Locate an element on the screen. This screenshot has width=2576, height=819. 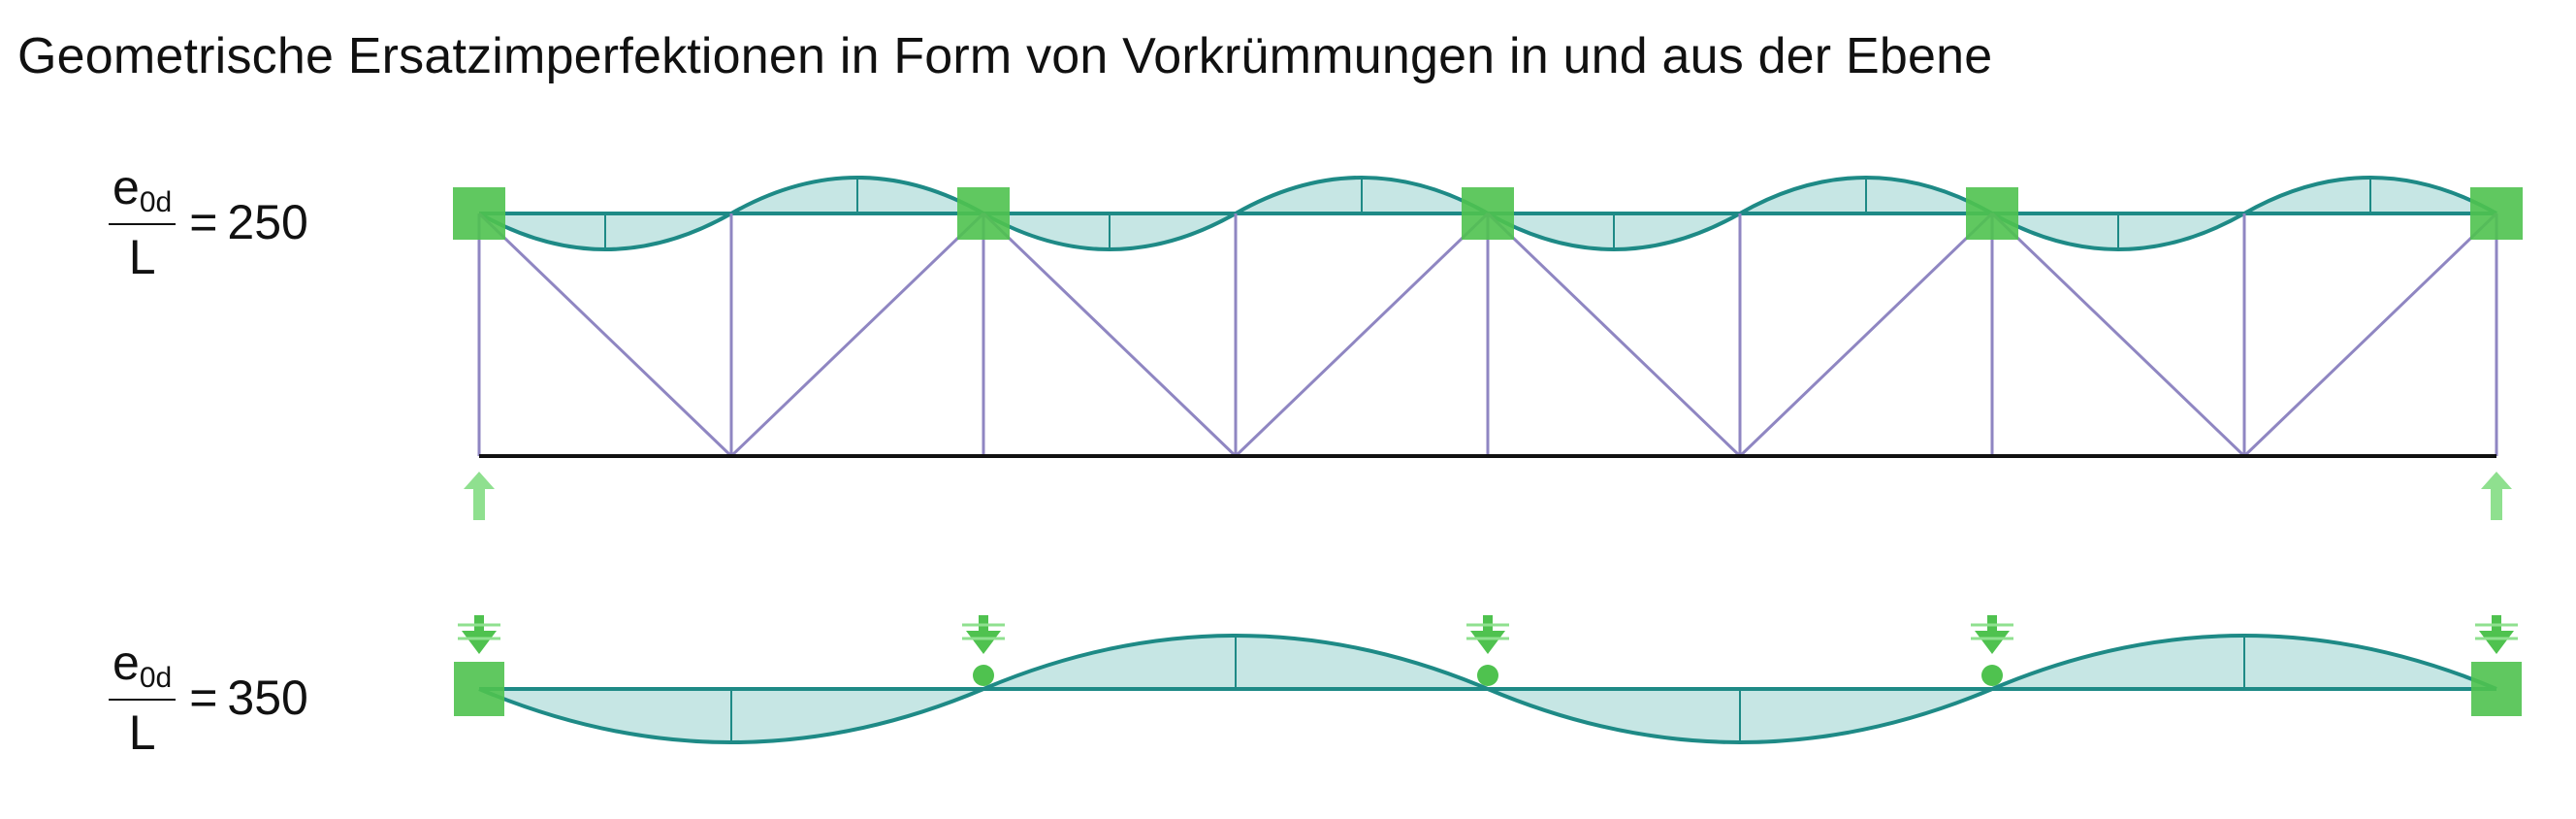
ratio-value: 350 is located at coordinates (267, 698).